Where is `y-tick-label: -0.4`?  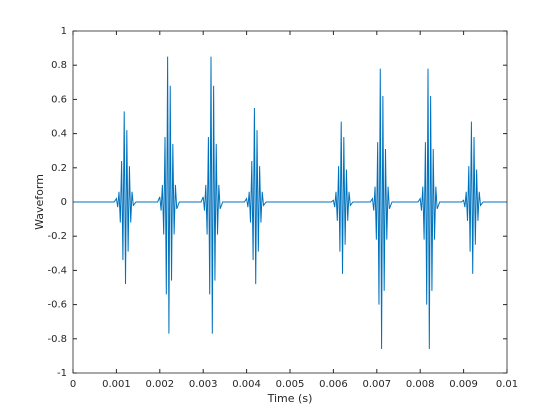 y-tick-label: -0.4 is located at coordinates (57, 270).